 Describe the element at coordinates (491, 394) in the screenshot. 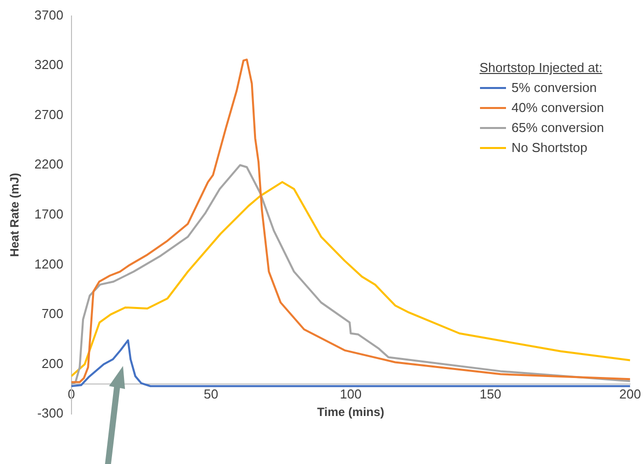

I see `x-tick-label: 150` at that location.